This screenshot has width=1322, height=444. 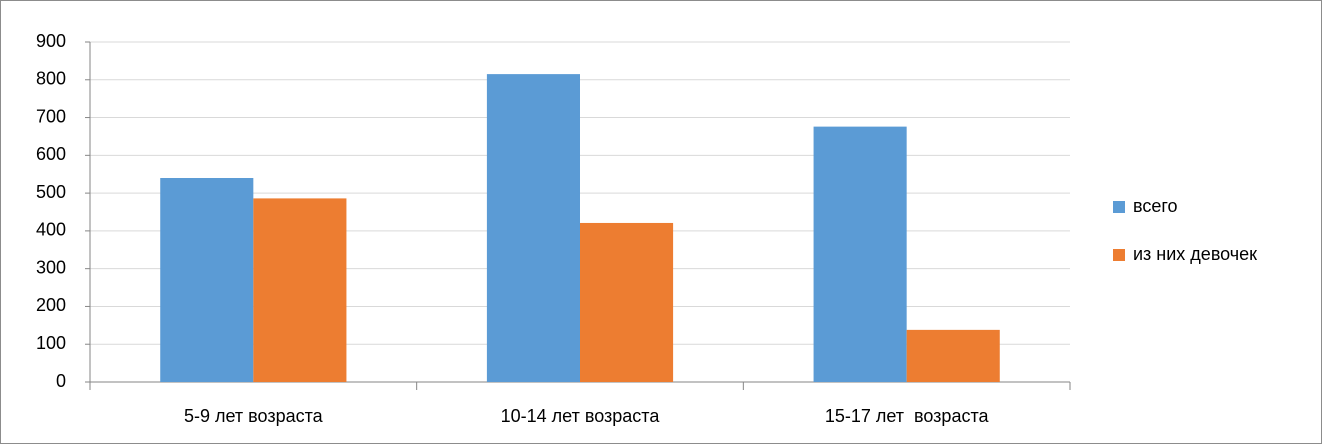 I want to click on y-tick-label: 900, so click(x=51, y=41).